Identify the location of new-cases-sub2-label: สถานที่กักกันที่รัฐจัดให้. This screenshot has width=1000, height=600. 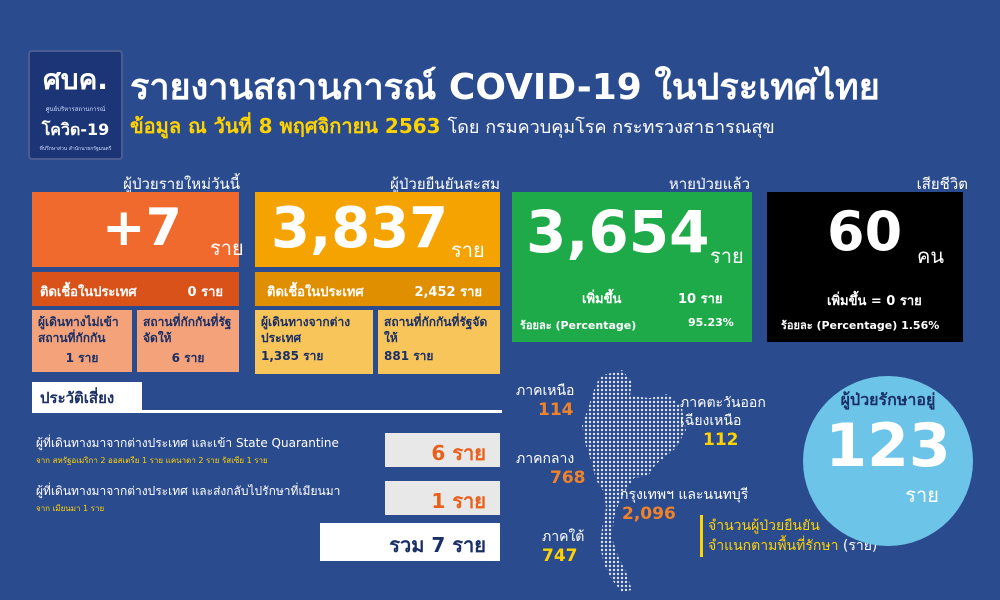
(187, 330).